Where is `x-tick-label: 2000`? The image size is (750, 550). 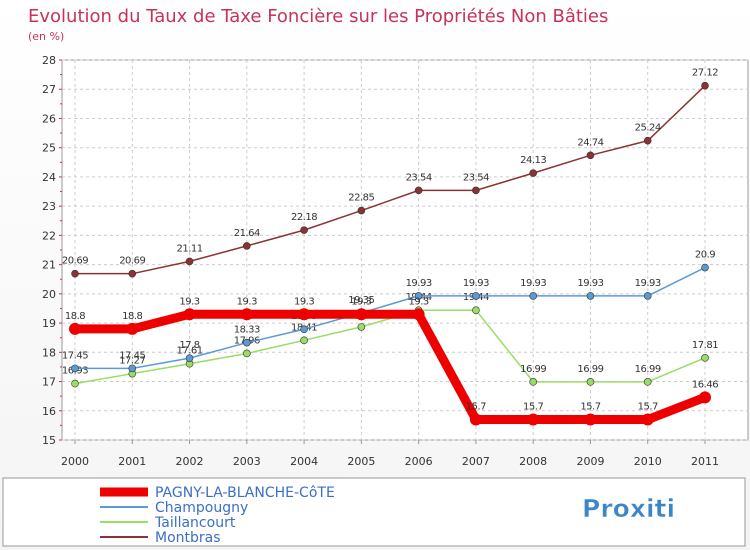 x-tick-label: 2000 is located at coordinates (75, 461).